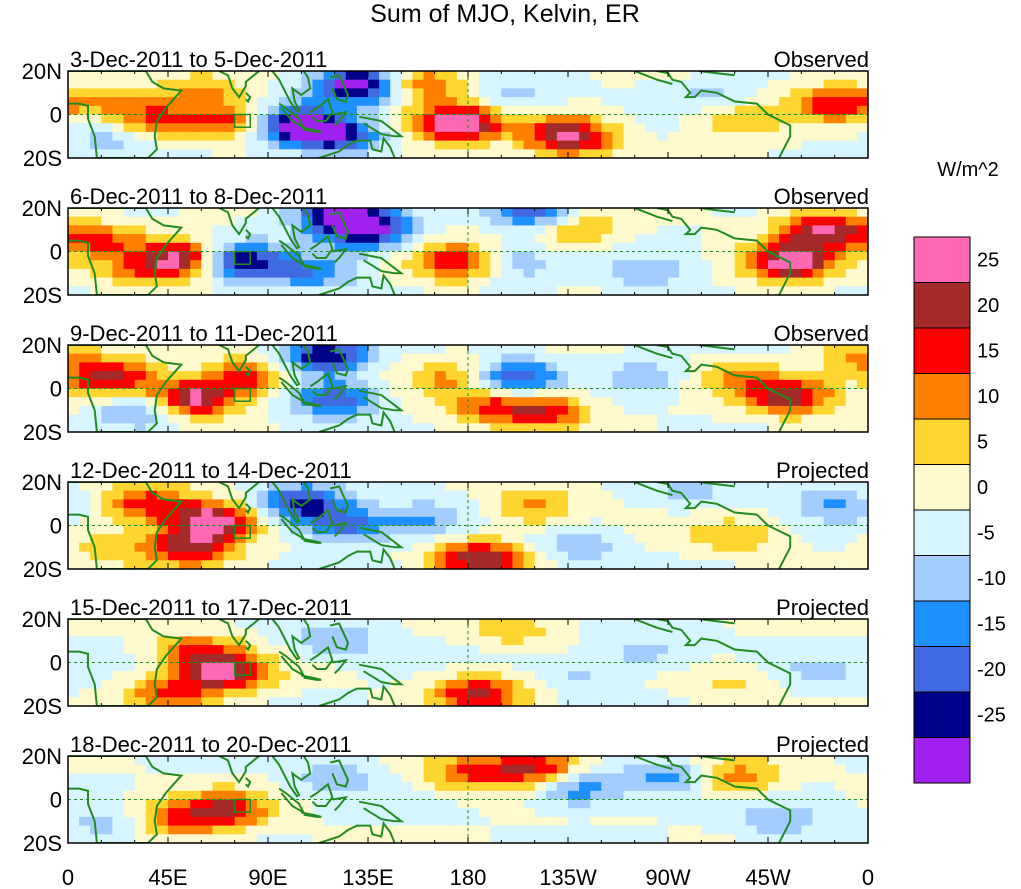 The image size is (1021, 889). I want to click on y-tick-label: 20S, so click(42, 295).